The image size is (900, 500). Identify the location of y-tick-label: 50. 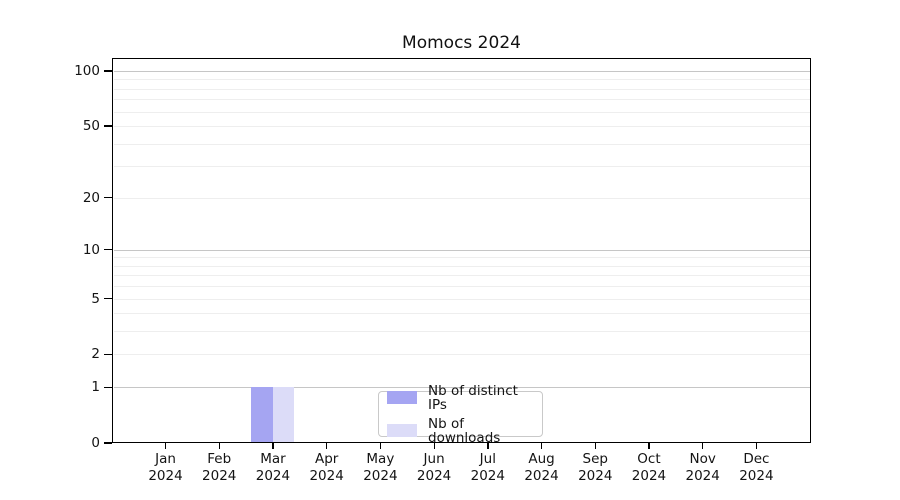
(91, 126).